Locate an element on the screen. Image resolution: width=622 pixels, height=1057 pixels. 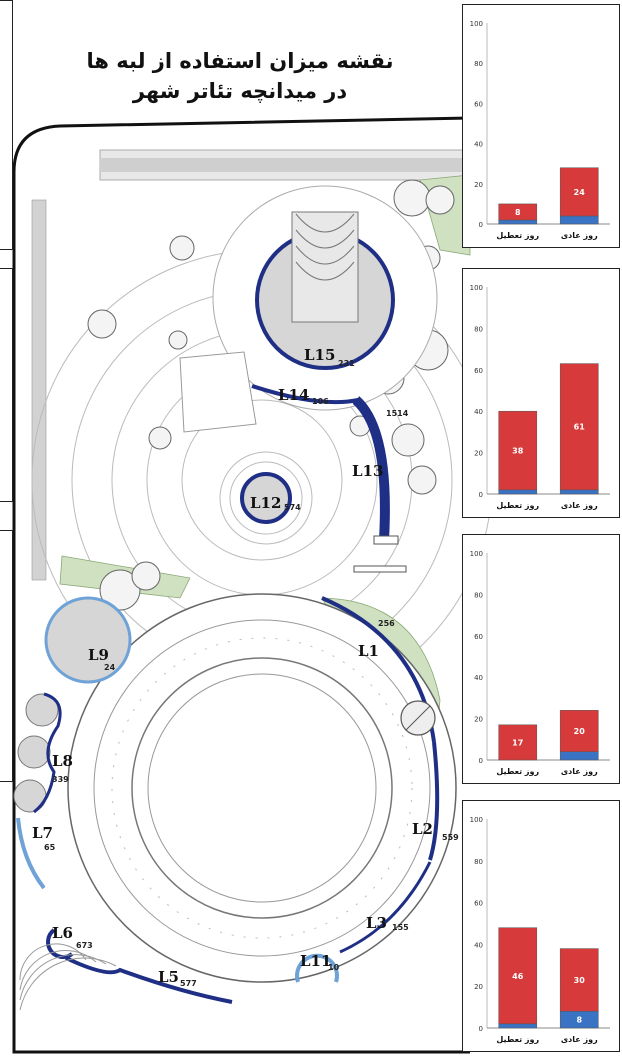
chart-panel-1: 02040608010028روز تعطیل424روز عادی is located at coordinates (541, 126).